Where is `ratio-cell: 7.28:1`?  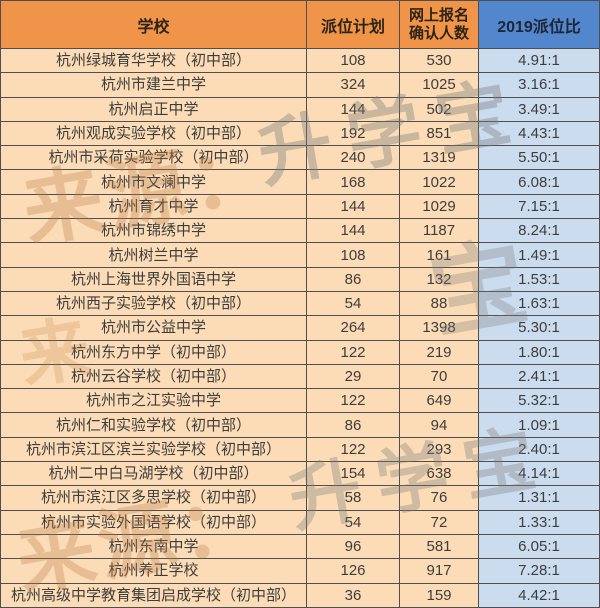 ratio-cell: 7.28:1 is located at coordinates (538, 571).